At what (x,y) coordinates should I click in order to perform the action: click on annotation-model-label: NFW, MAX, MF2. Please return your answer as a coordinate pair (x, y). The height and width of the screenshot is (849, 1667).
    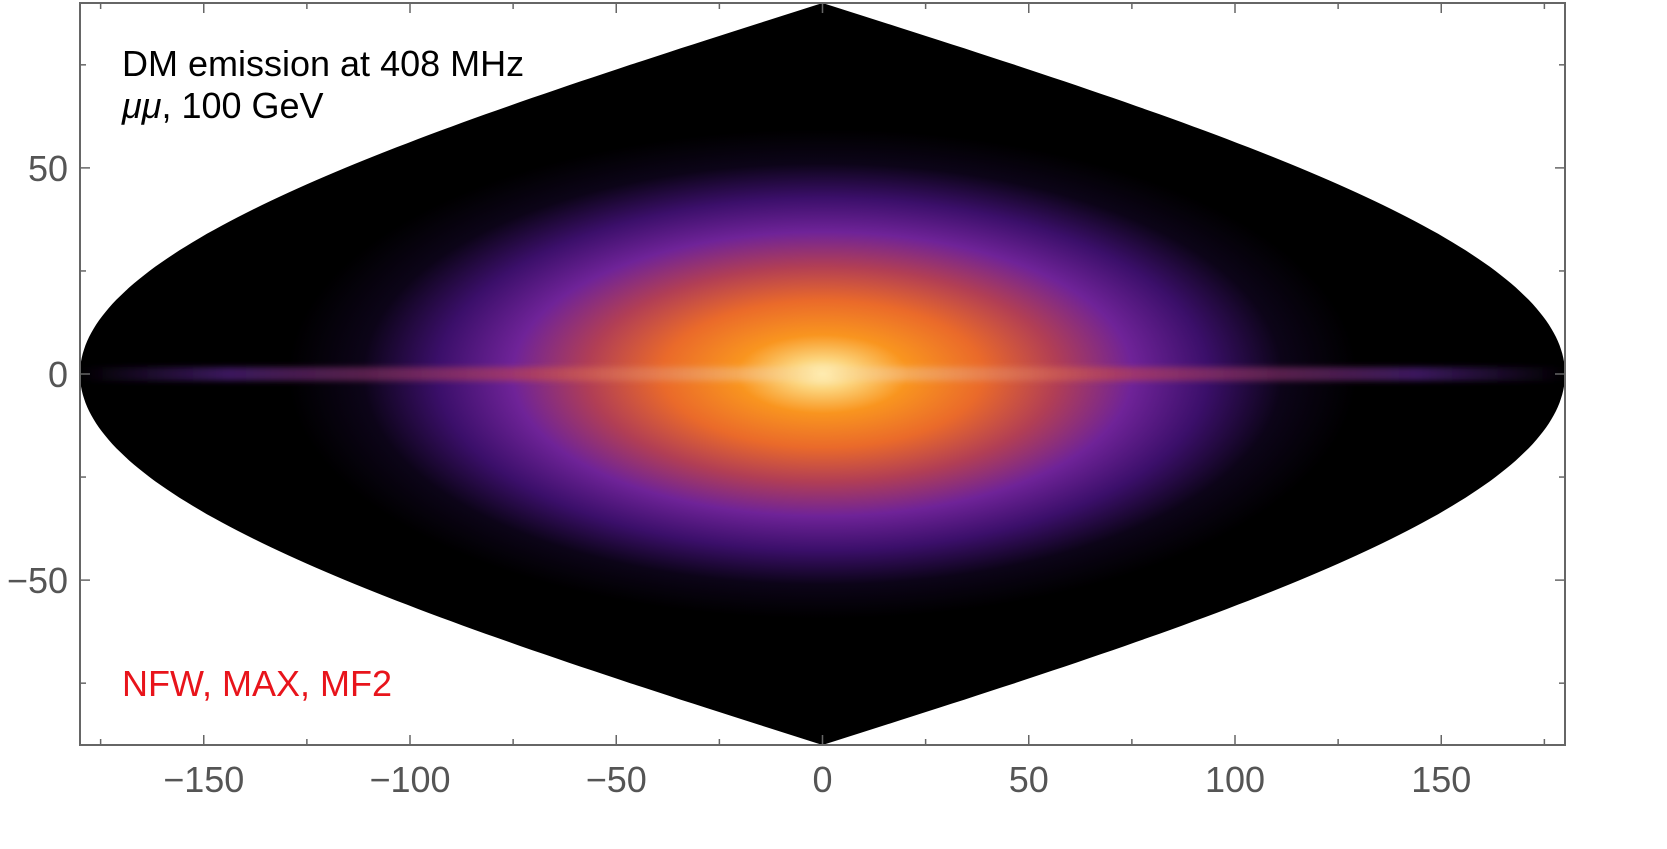
    Looking at the image, I should click on (257, 683).